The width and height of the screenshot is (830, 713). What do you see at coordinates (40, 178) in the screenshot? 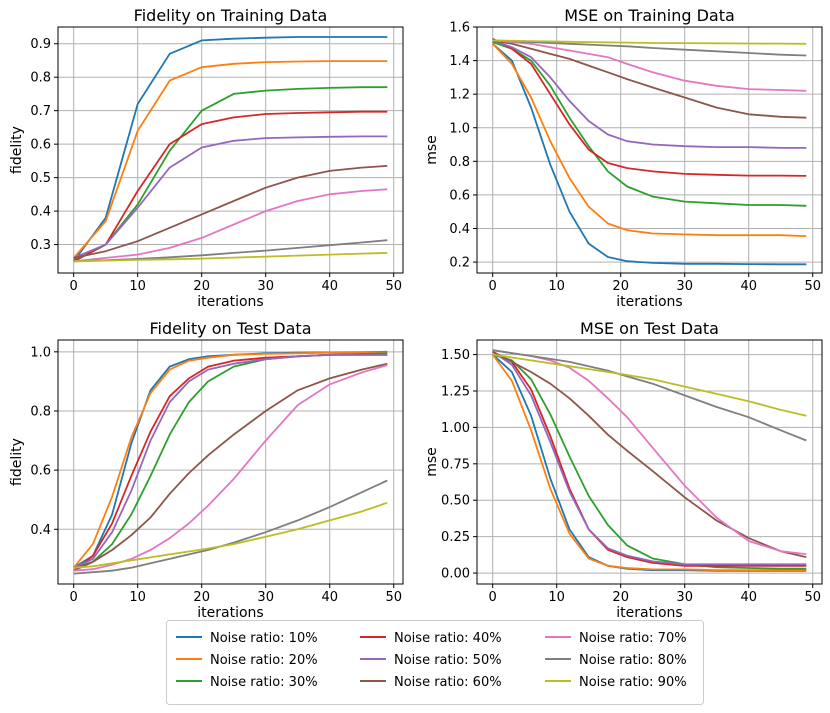
I see `y-tick-label: 0.5` at bounding box center [40, 178].